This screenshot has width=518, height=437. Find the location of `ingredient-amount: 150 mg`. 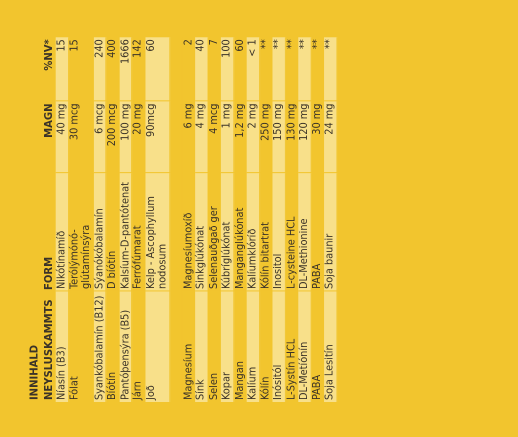

ingredient-amount: 150 mg is located at coordinates (279, 137).